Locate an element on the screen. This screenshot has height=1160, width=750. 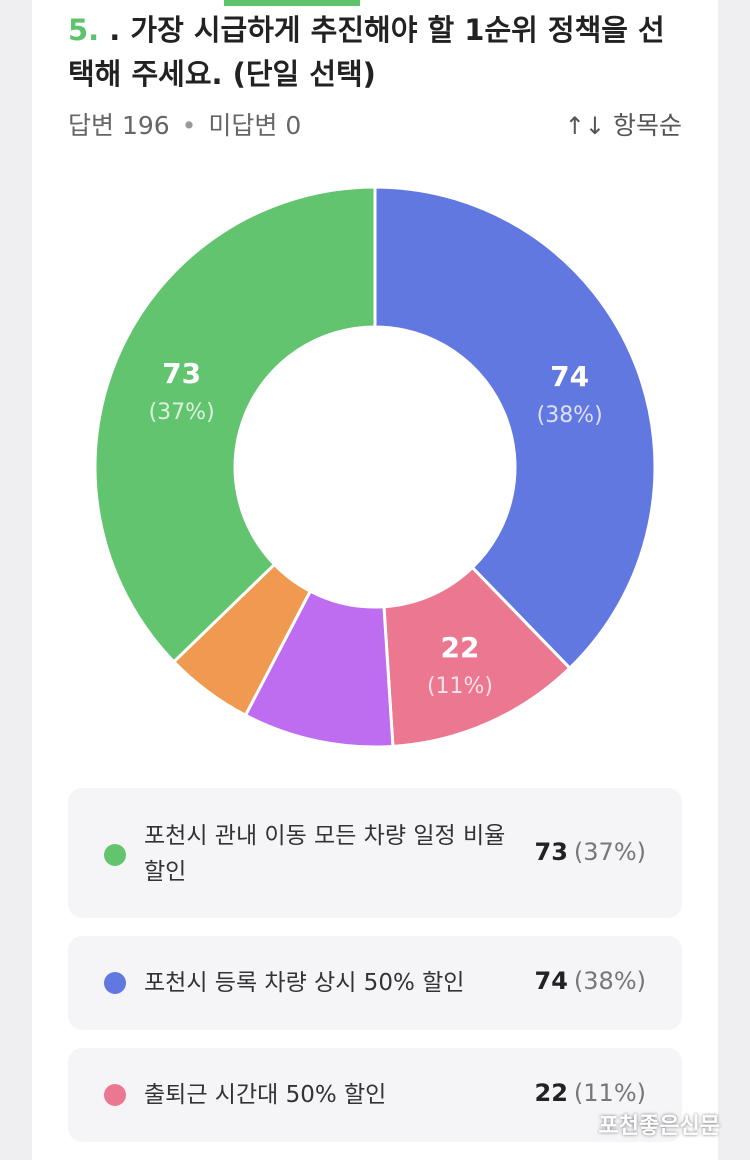
response-stats: 답변 196 • 미답변 0 is located at coordinates (184, 126).